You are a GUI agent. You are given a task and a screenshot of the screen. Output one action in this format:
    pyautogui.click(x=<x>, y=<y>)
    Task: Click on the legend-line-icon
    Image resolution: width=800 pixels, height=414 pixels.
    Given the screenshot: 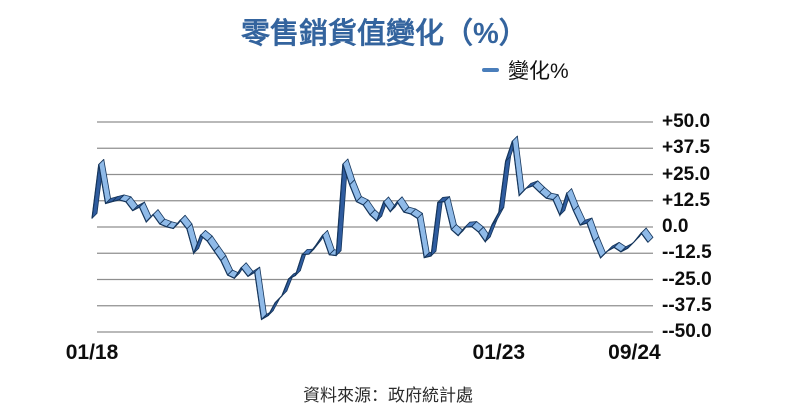 What is the action you would take?
    pyautogui.click(x=490, y=70)
    